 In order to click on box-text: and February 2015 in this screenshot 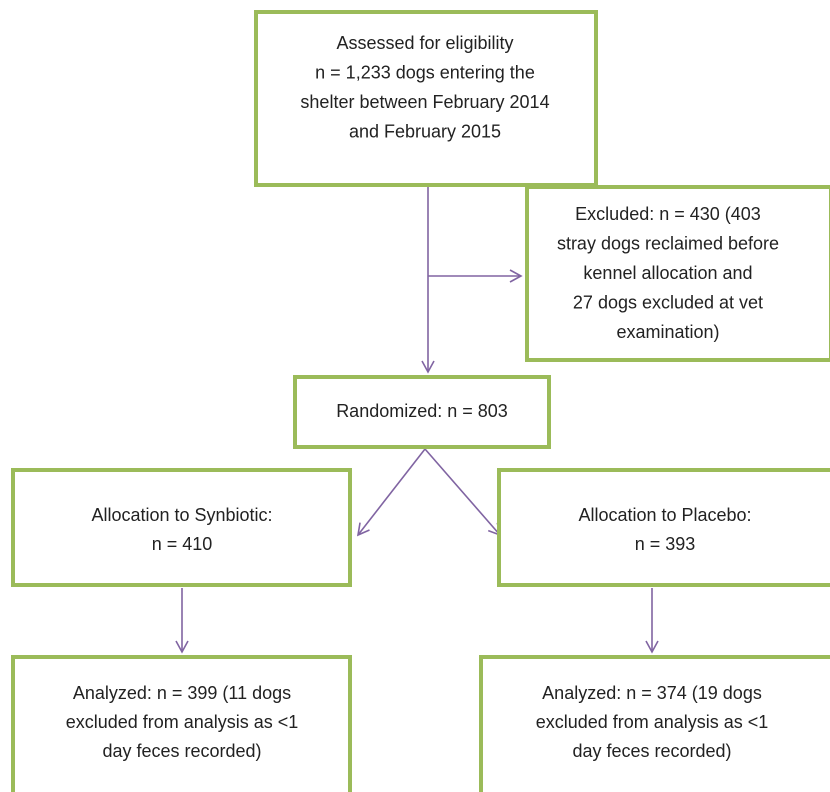, I will do `click(425, 131)`.